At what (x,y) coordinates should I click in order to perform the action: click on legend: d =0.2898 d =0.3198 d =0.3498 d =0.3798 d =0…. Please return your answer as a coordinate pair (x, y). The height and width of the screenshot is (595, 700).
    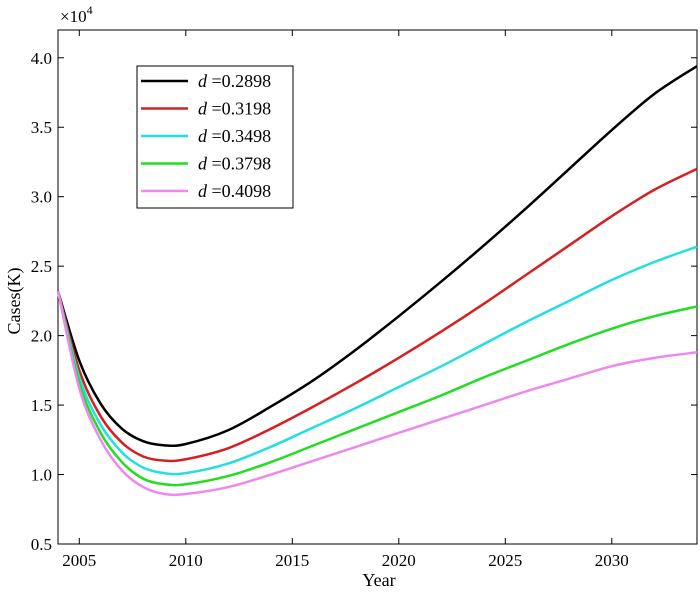
    Looking at the image, I should click on (215, 137).